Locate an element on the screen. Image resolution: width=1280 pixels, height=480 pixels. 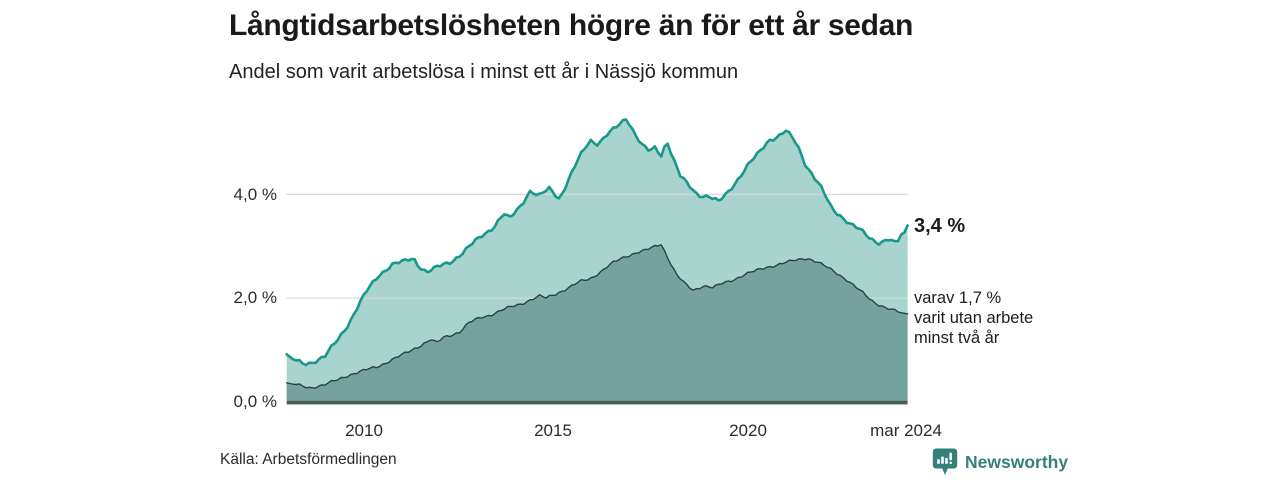
y-tick-2: 2,0 % is located at coordinates (255, 297).